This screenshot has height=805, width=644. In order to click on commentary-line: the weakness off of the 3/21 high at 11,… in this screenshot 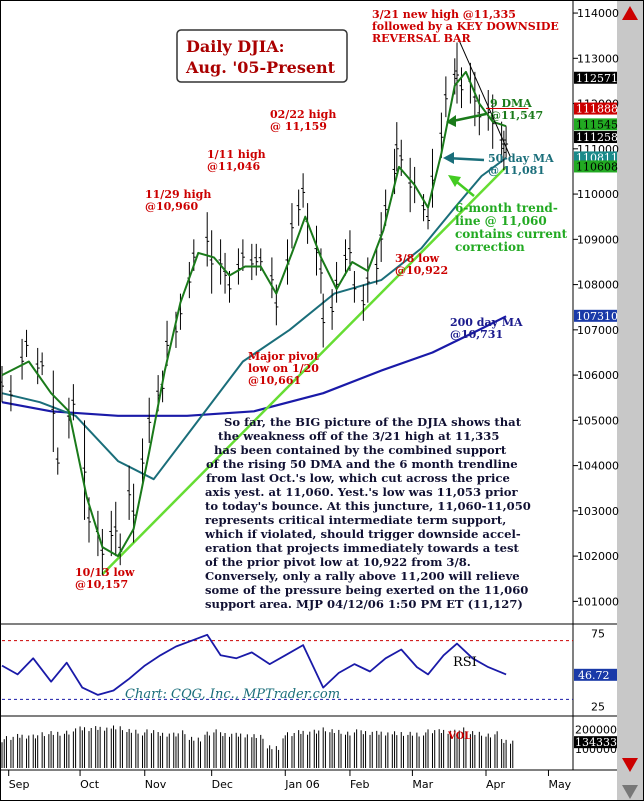, I will do `click(358, 436)`.